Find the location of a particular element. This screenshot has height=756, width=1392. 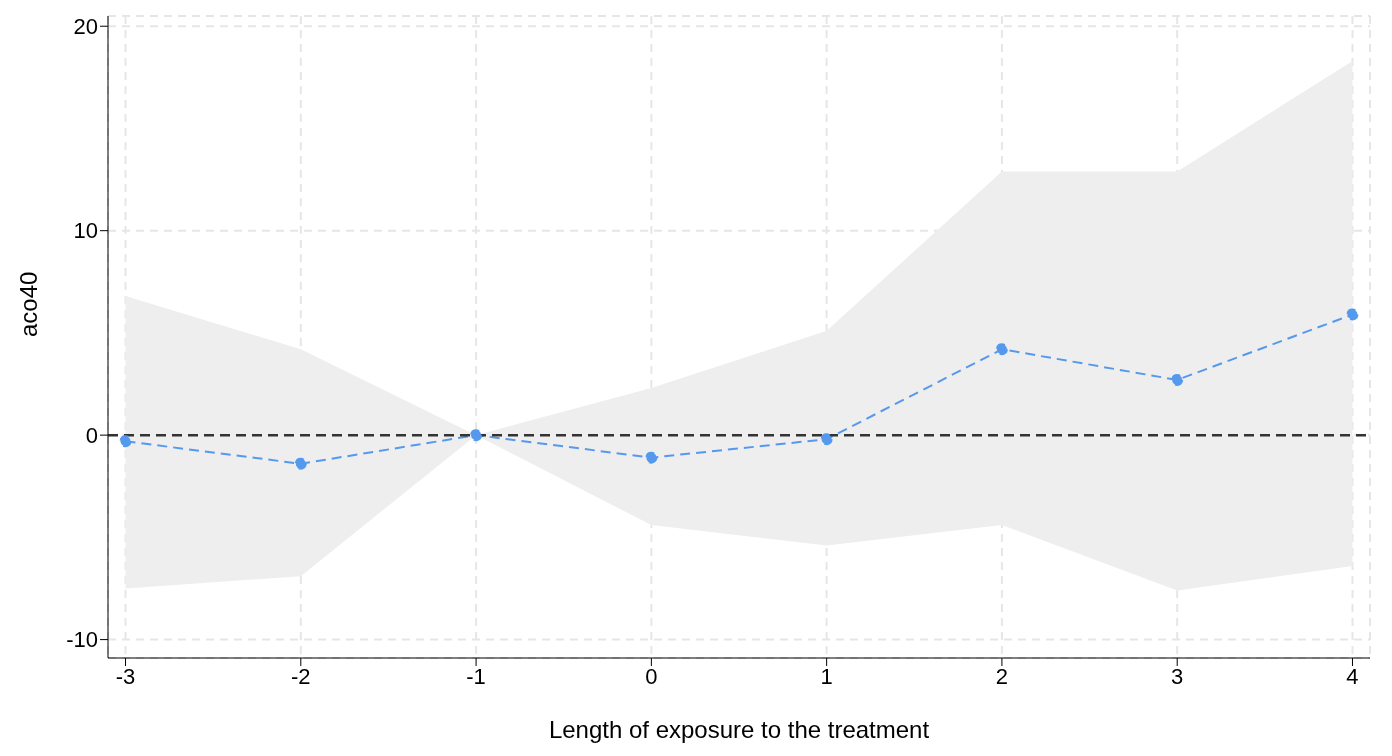

x-axis-title: Length of exposure to the treatment is located at coordinates (739, 729).